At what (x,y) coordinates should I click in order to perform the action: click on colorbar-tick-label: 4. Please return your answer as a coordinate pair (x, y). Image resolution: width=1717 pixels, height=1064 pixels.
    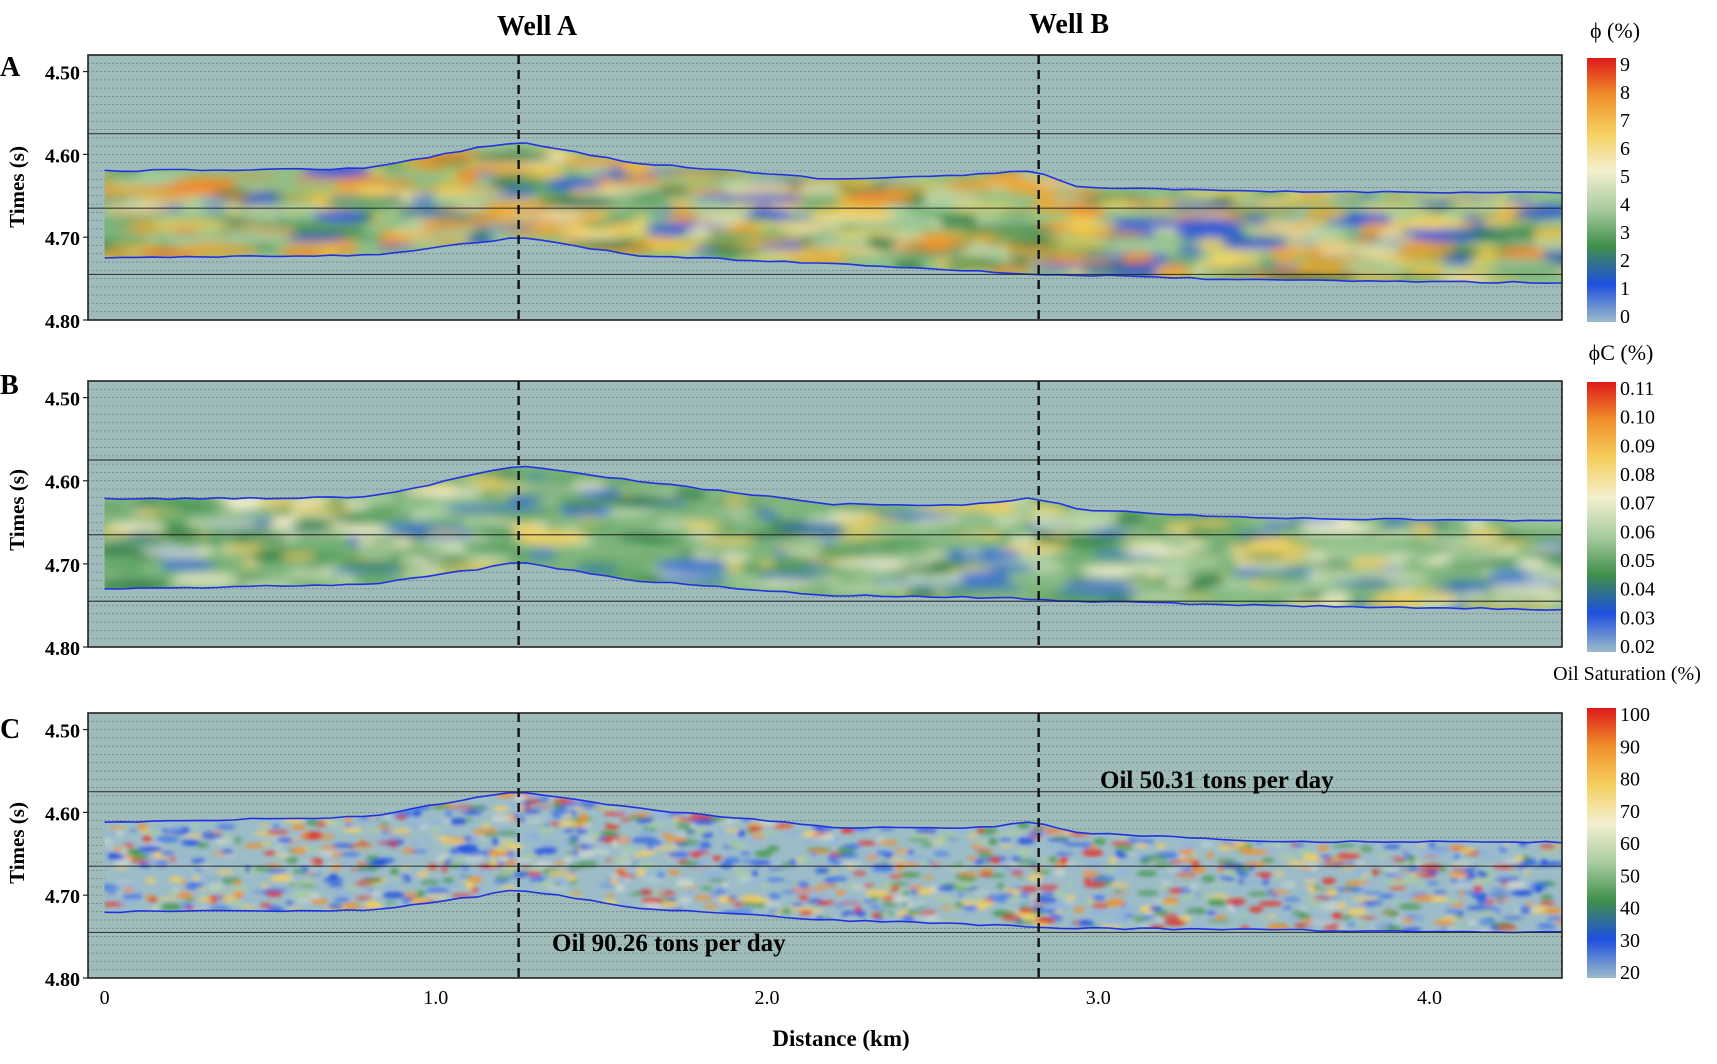
    Looking at the image, I should click on (1625, 205).